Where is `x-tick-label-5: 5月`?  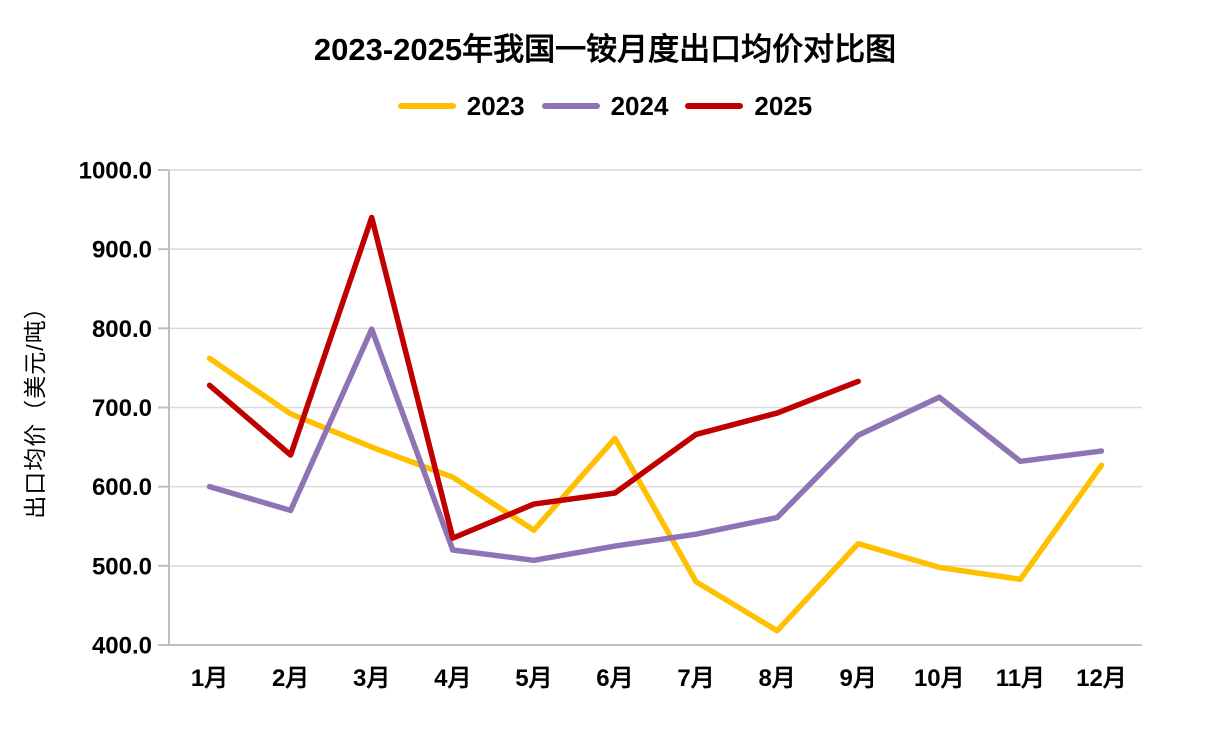
x-tick-label-5: 5月 is located at coordinates (533, 678).